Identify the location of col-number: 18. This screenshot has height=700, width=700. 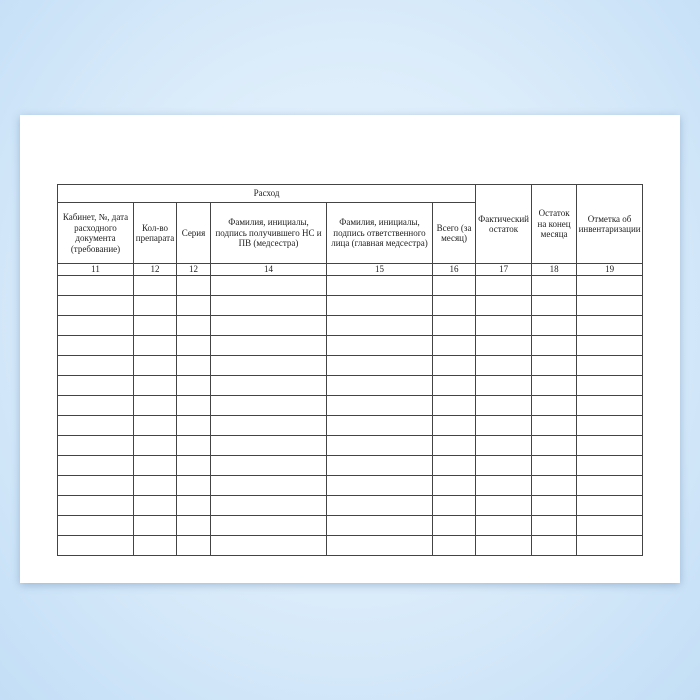
(554, 269).